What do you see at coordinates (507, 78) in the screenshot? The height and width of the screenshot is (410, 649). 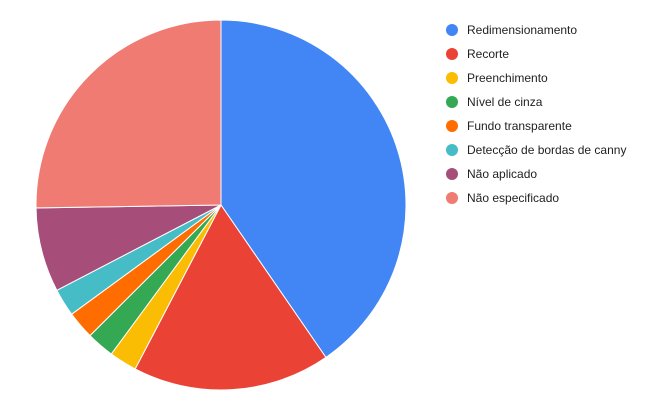 I see `legend-label: Preenchimento` at bounding box center [507, 78].